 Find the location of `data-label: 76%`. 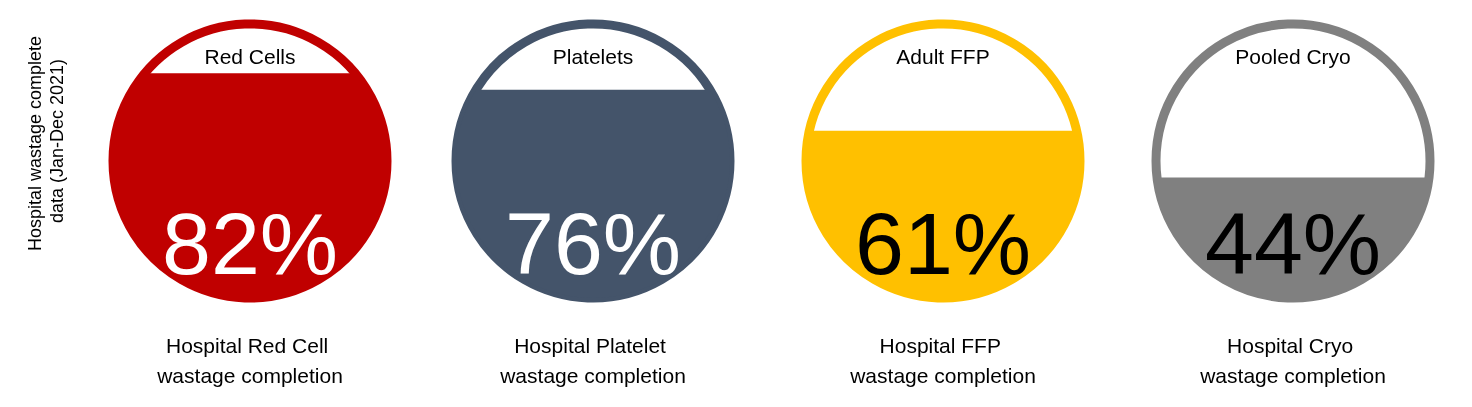

data-label: 76% is located at coordinates (593, 243).